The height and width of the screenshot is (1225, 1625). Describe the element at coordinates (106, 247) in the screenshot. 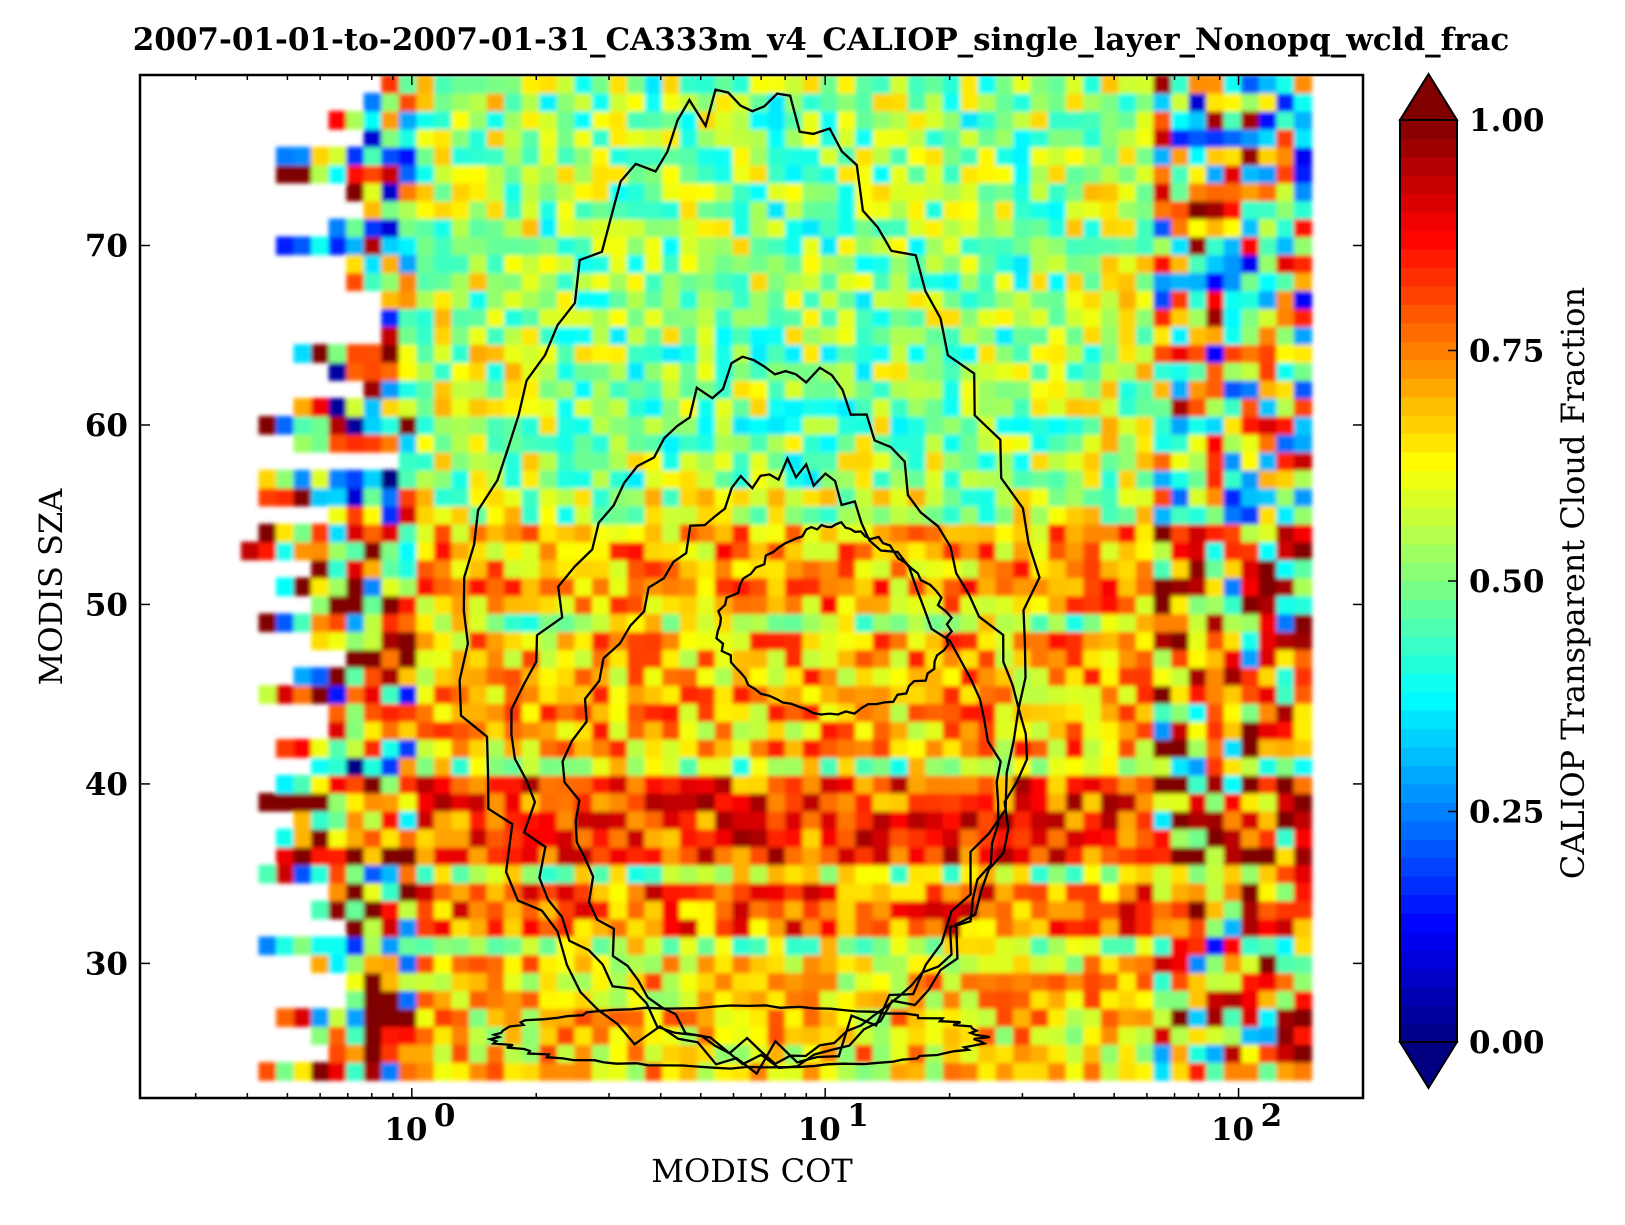

I see `y-tick-label: 70` at that location.